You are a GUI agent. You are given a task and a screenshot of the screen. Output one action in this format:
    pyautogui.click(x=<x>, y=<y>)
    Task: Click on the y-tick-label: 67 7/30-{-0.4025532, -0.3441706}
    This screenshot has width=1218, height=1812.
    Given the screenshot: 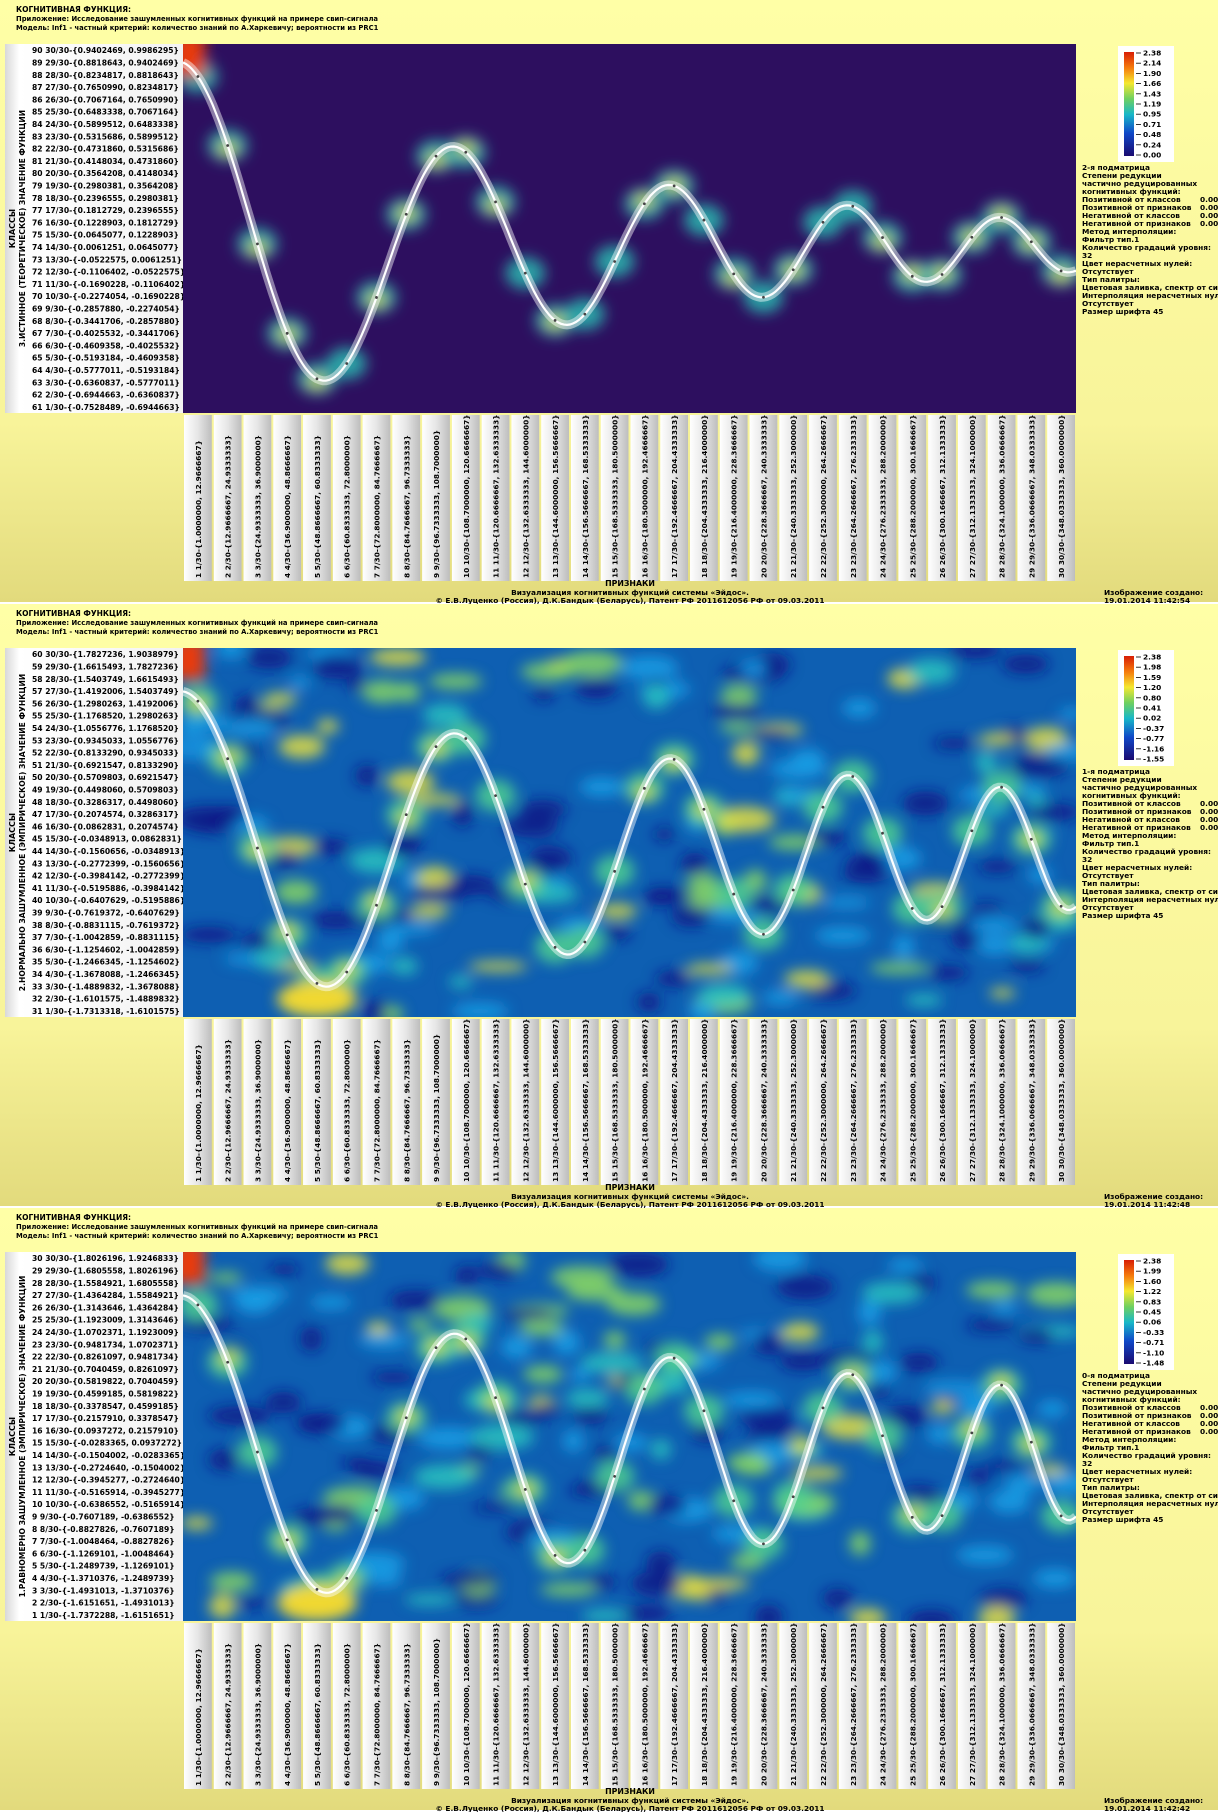 What is the action you would take?
    pyautogui.click(x=106, y=333)
    